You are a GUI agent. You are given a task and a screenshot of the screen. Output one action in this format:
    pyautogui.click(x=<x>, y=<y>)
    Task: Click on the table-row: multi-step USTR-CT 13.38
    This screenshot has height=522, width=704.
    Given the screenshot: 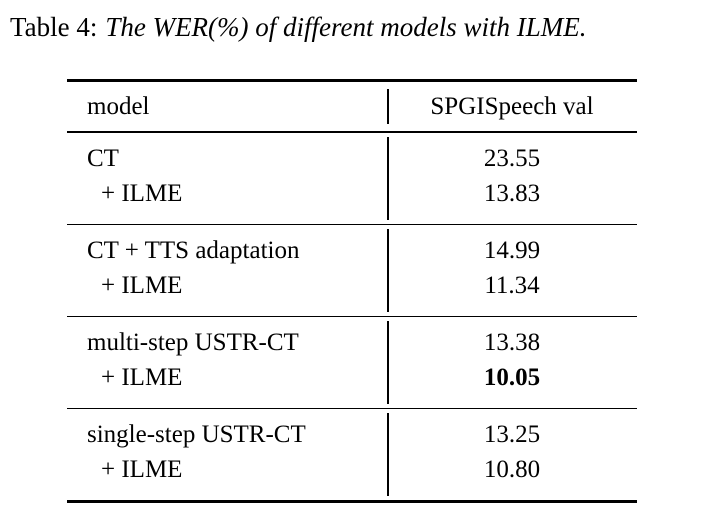 What is the action you would take?
    pyautogui.click(x=352, y=342)
    